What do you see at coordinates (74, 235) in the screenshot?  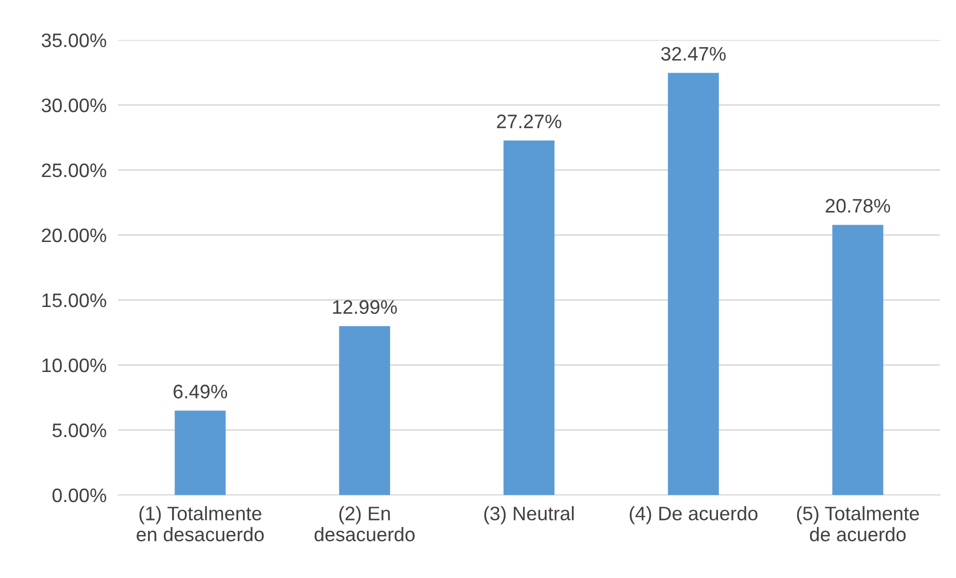 I see `y-tick-label: 20.00%` at bounding box center [74, 235].